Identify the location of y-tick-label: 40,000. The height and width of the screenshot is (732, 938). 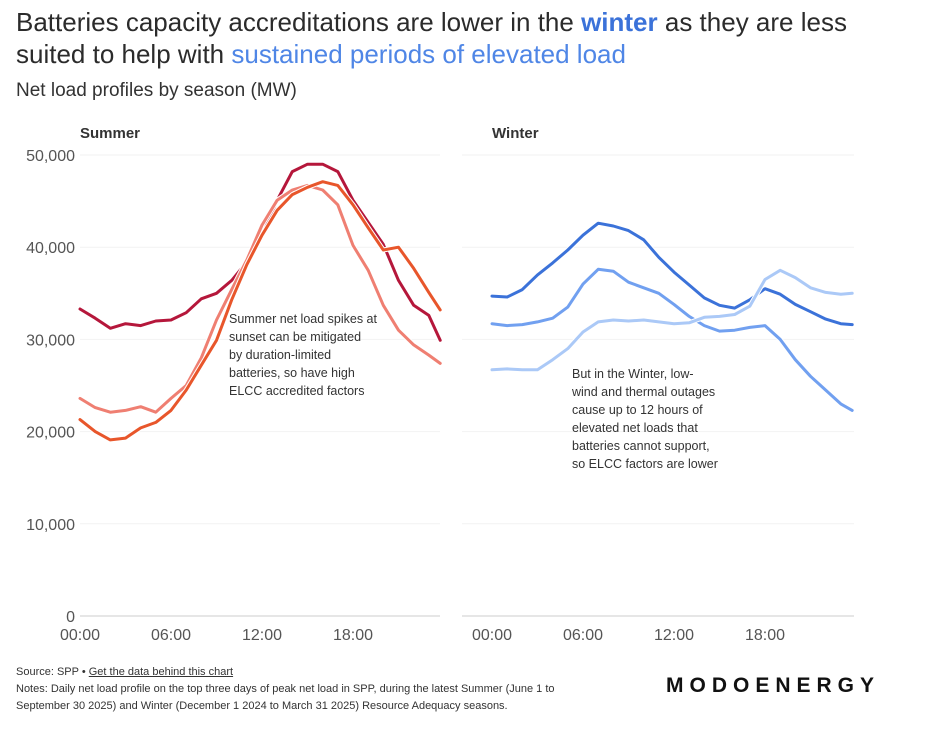
(50, 248).